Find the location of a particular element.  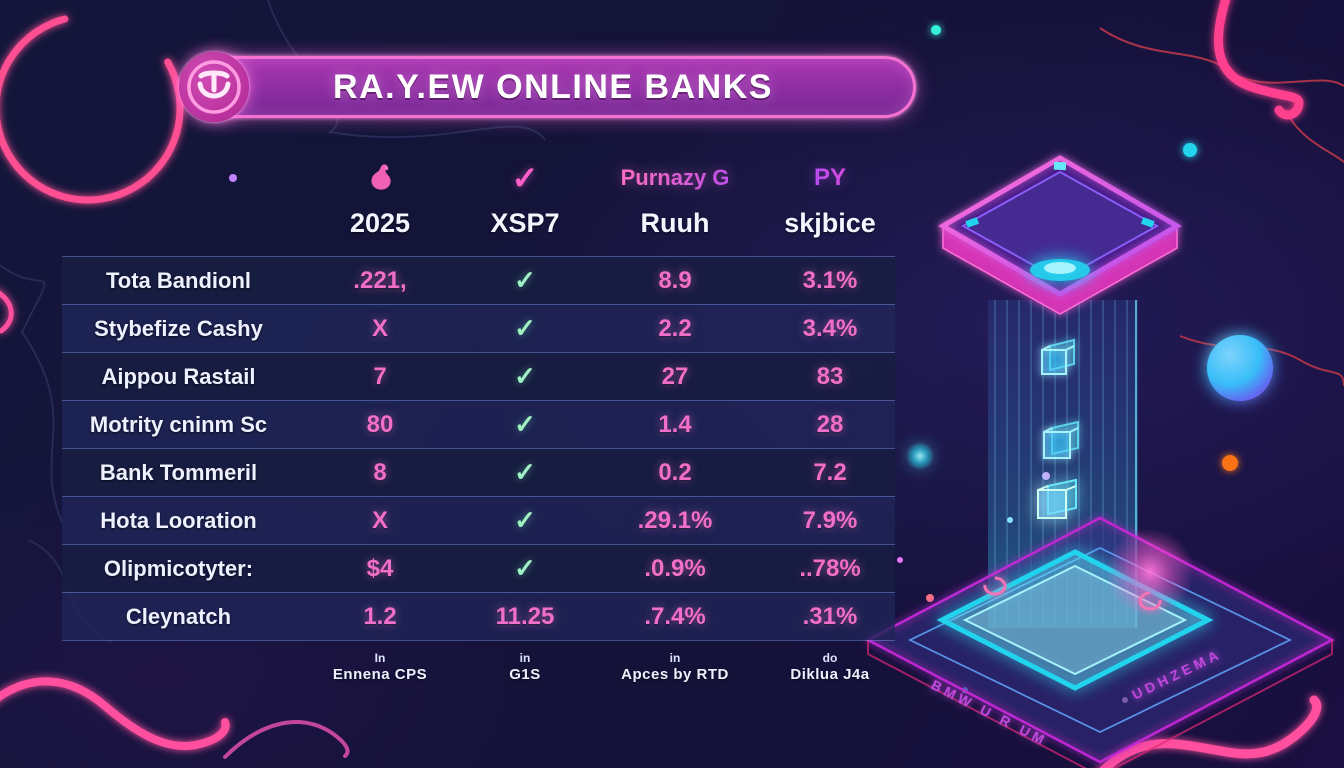

value-cell: .7.4% is located at coordinates (675, 616).